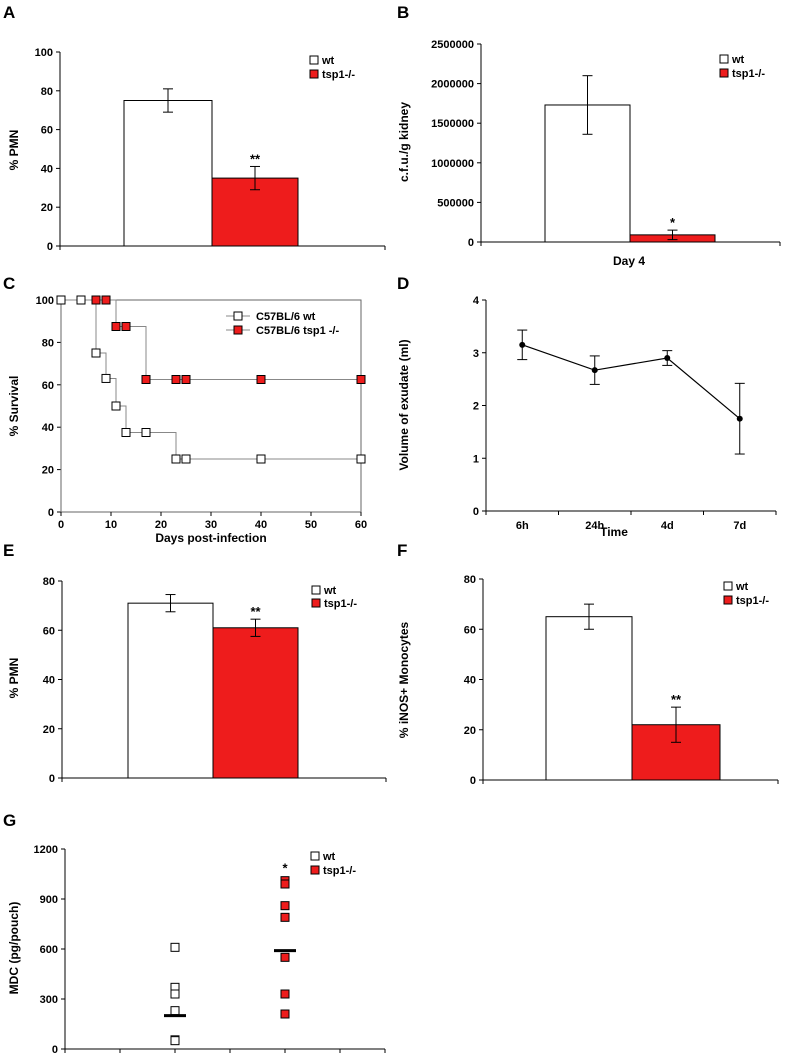 Image resolution: width=793 pixels, height=1054 pixels. I want to click on panel-a-legend: wt tsp1-/-, so click(332, 68).